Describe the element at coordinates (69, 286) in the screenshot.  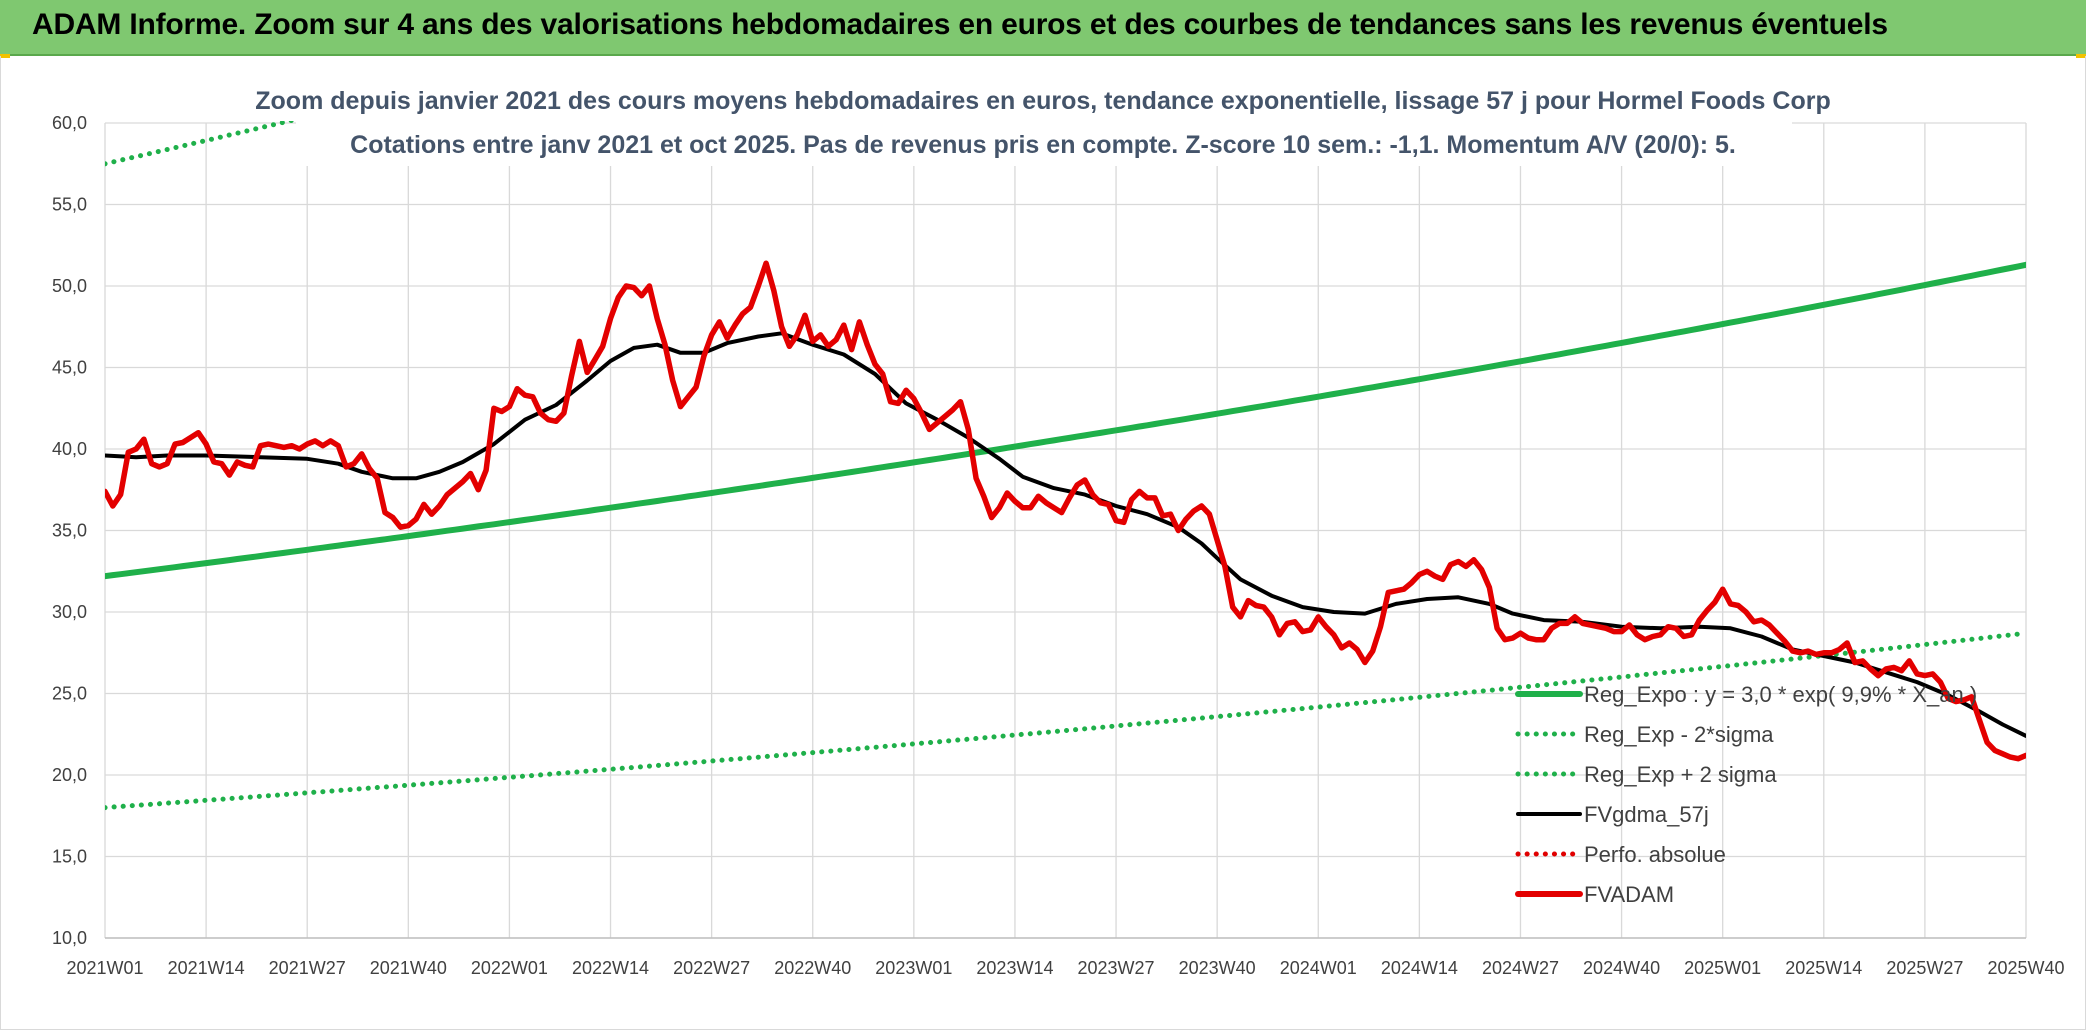
I see `y-tick-label: 50,0` at that location.